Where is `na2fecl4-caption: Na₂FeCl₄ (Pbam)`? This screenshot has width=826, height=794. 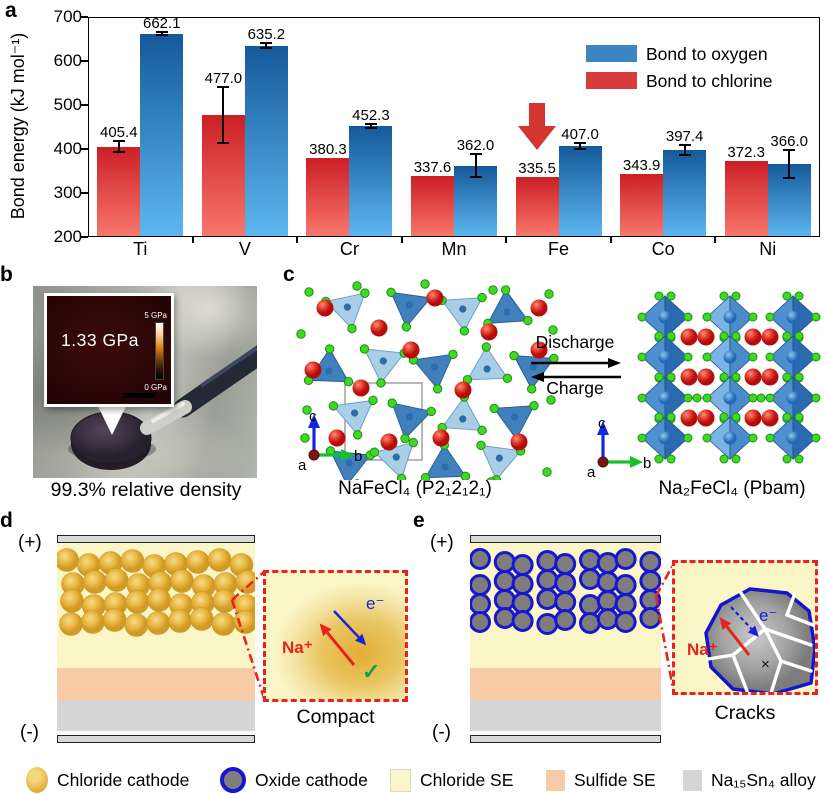 na2fecl4-caption: Na₂FeCl₄ (Pbam) is located at coordinates (732, 489).